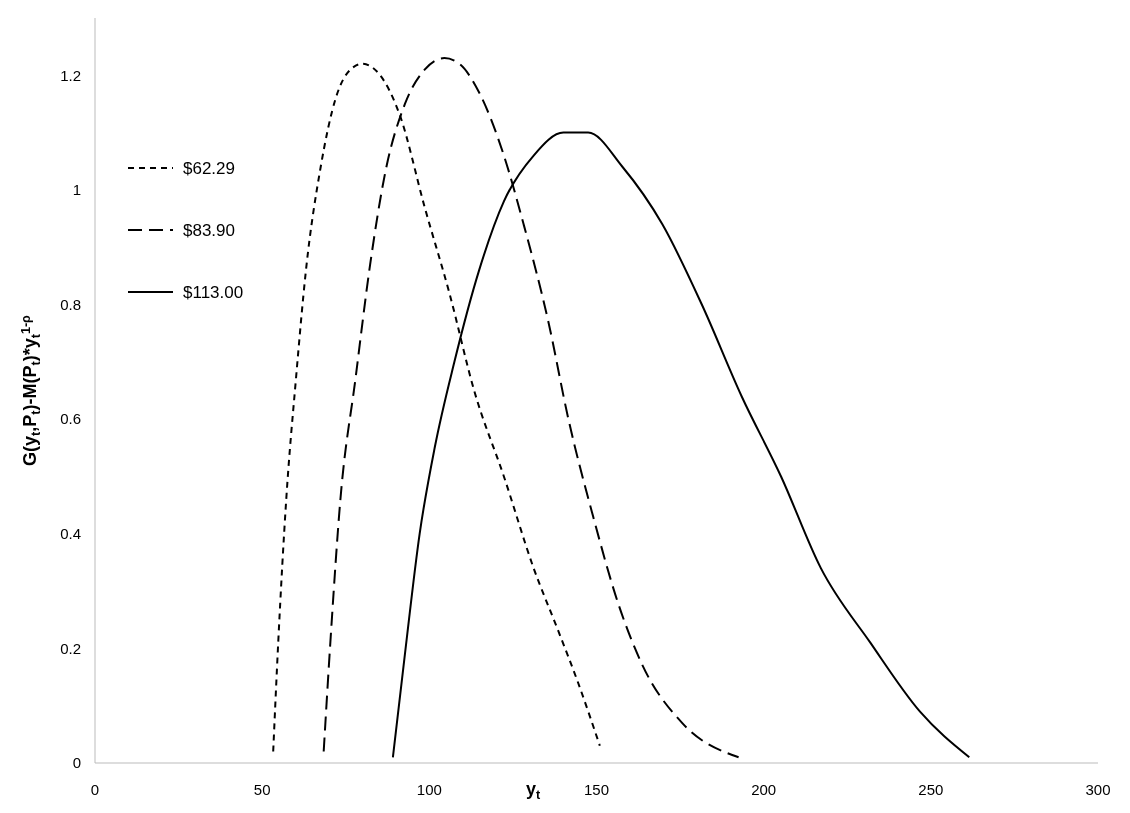 This screenshot has width=1130, height=813. I want to click on y-tick-label: 1, so click(76, 190).